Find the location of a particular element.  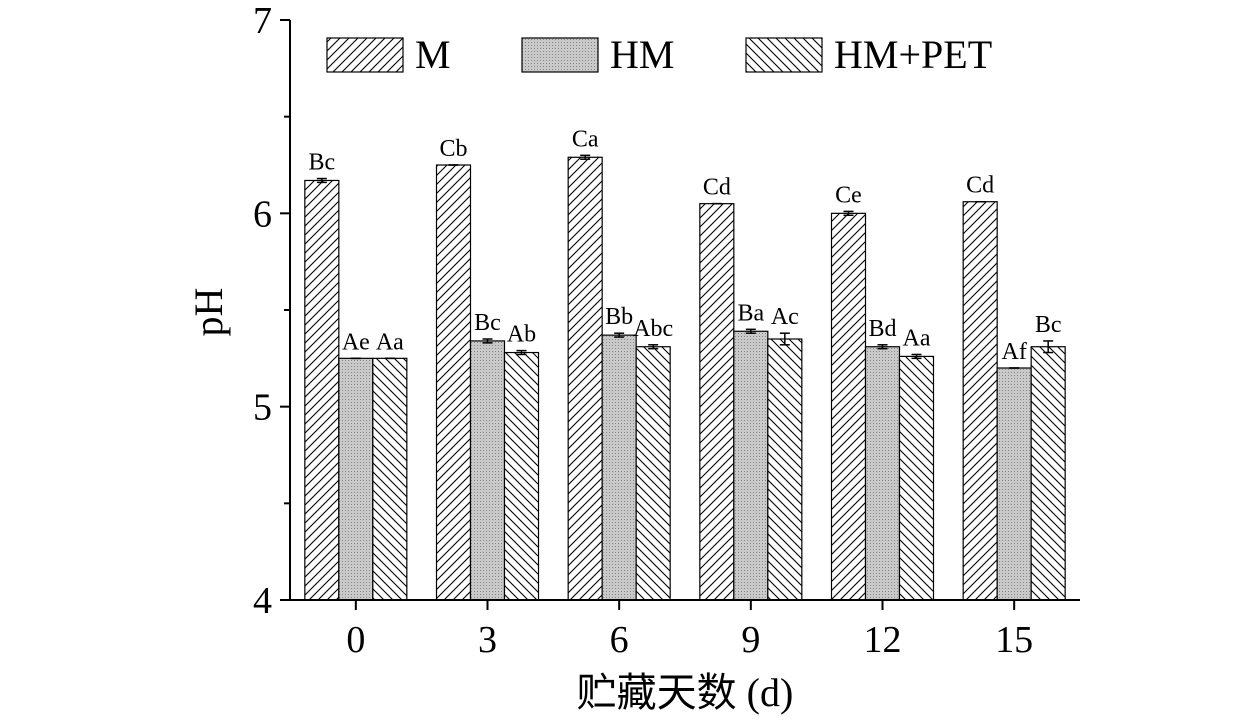

significance-label: Bd is located at coordinates (882, 329).